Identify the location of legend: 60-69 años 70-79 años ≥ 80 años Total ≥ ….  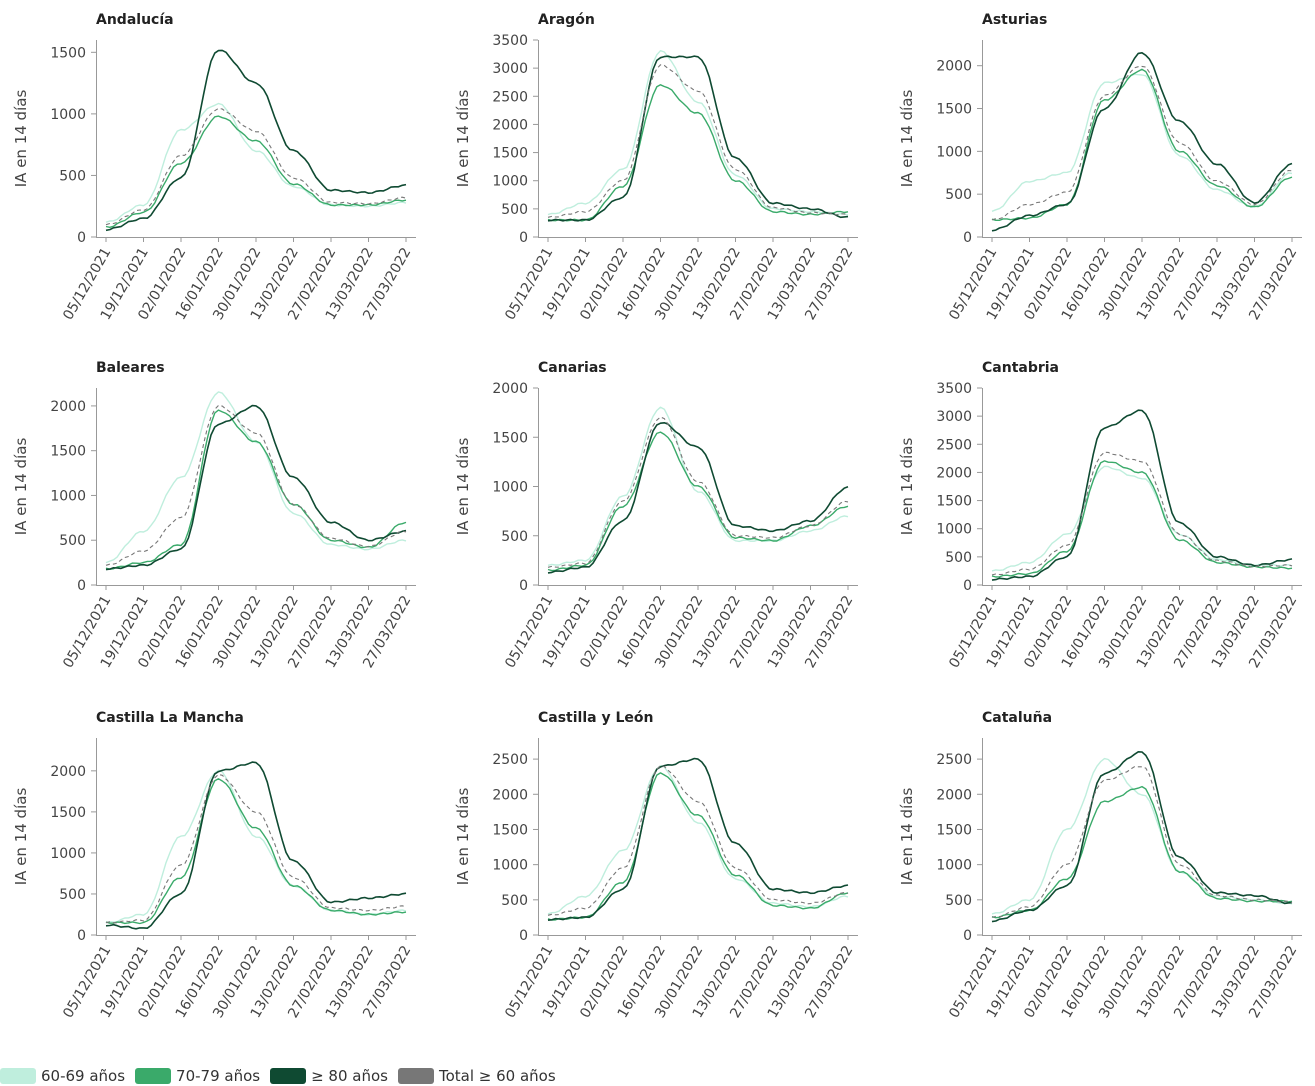
(283, 1076).